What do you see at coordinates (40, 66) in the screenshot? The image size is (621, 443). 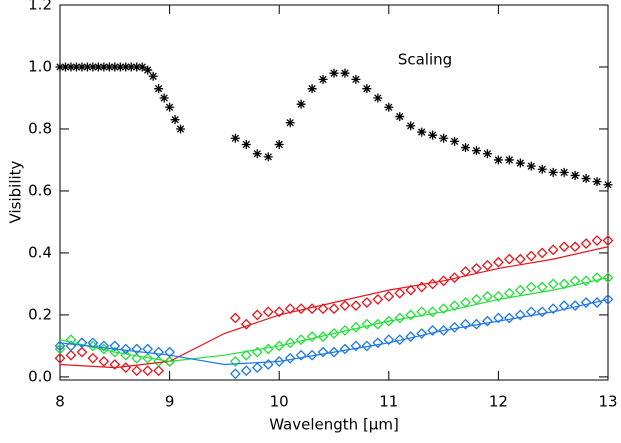 I see `y-tick-label: 1.0` at bounding box center [40, 66].